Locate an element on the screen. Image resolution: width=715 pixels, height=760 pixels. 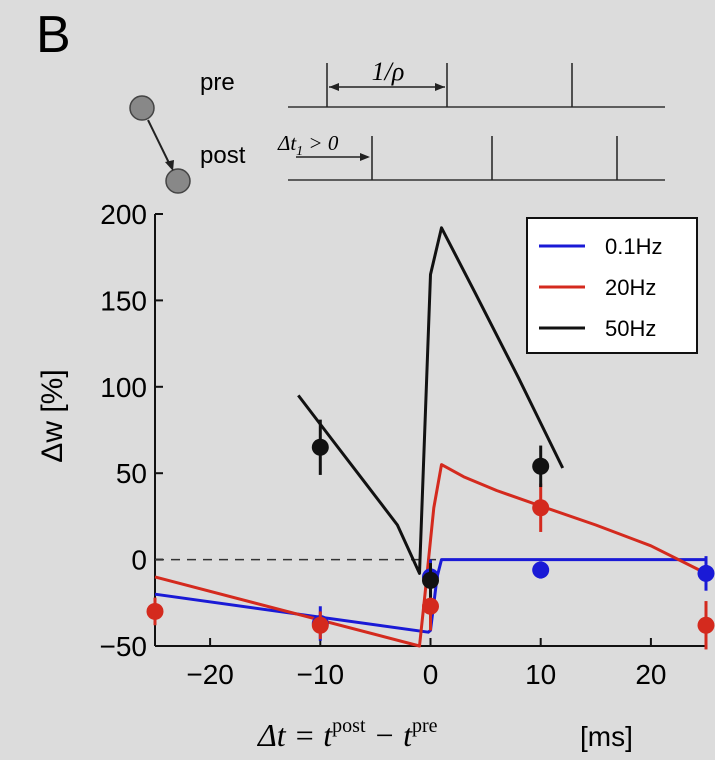
panel-label: B is located at coordinates (53, 35).